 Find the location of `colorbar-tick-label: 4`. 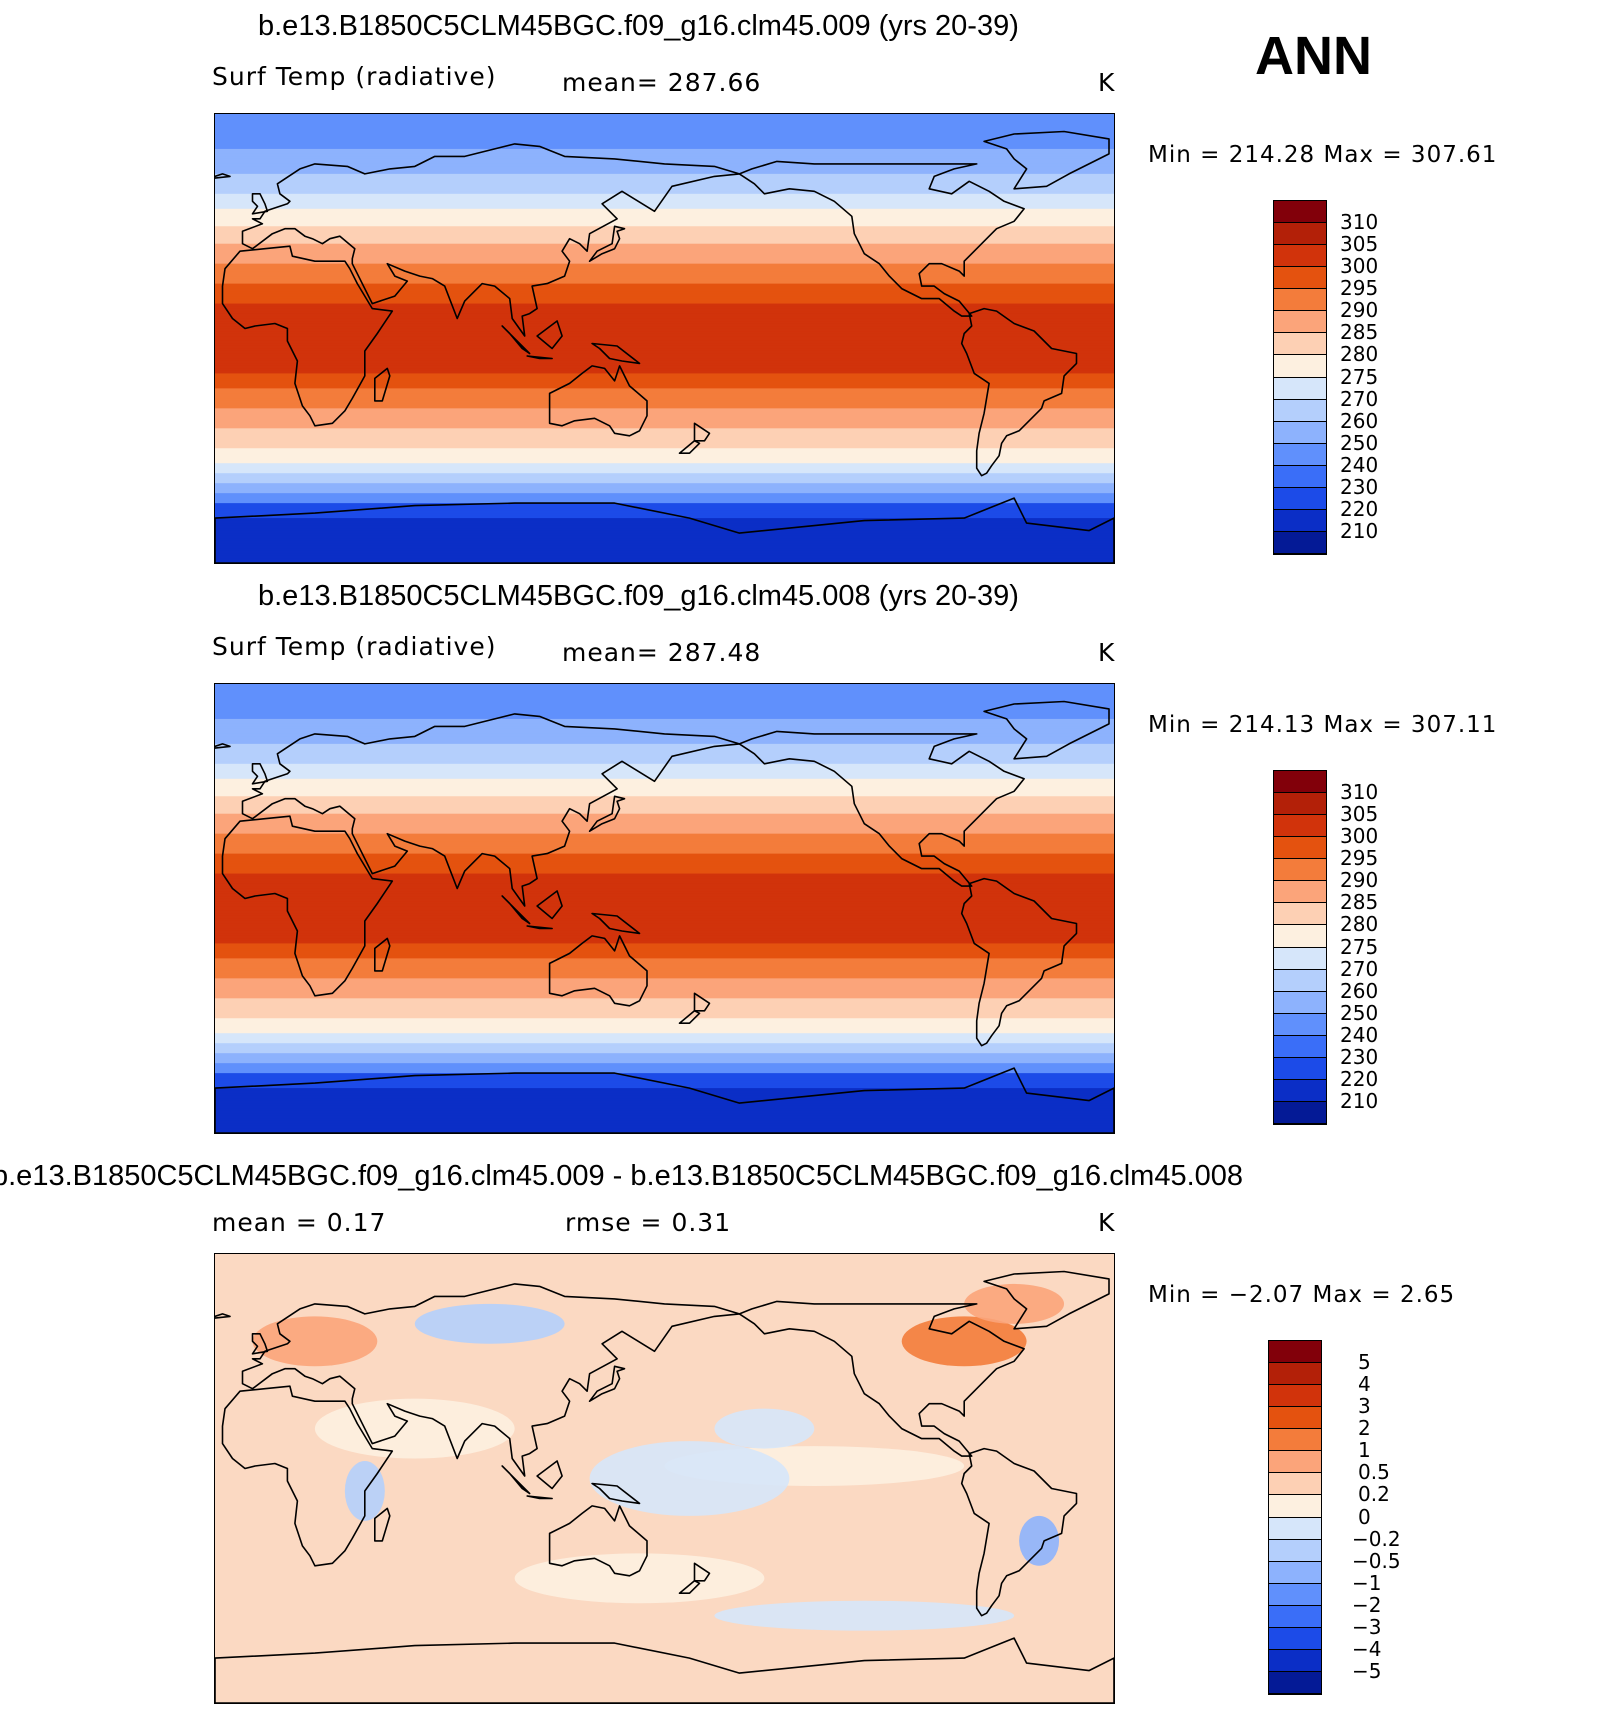

colorbar-tick-label: 4 is located at coordinates (1364, 1384).